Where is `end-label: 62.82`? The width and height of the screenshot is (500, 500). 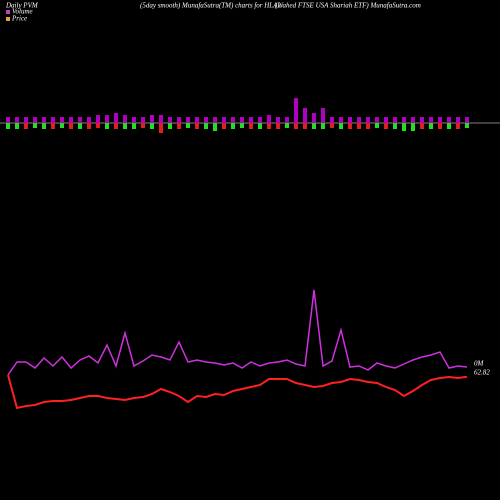 end-label: 62.82 is located at coordinates (482, 373).